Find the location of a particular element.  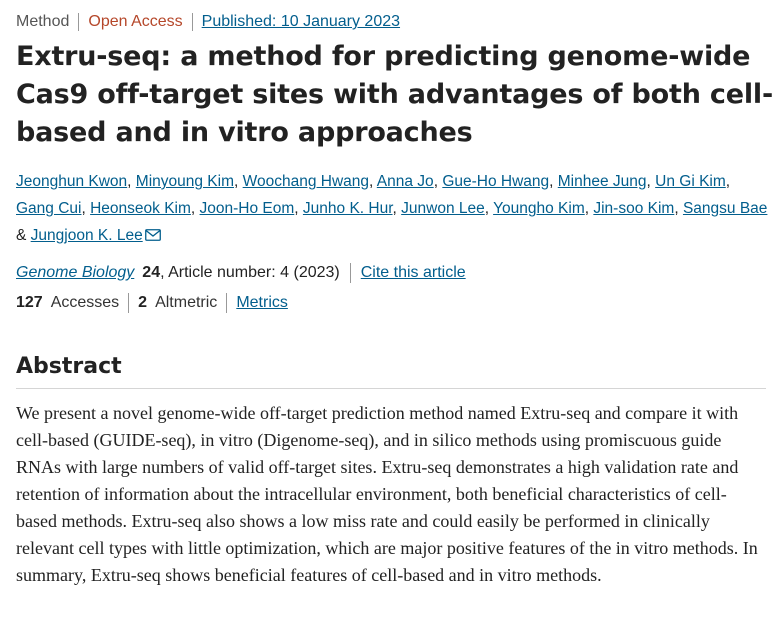

author-link: Heonseok Kim is located at coordinates (140, 208).